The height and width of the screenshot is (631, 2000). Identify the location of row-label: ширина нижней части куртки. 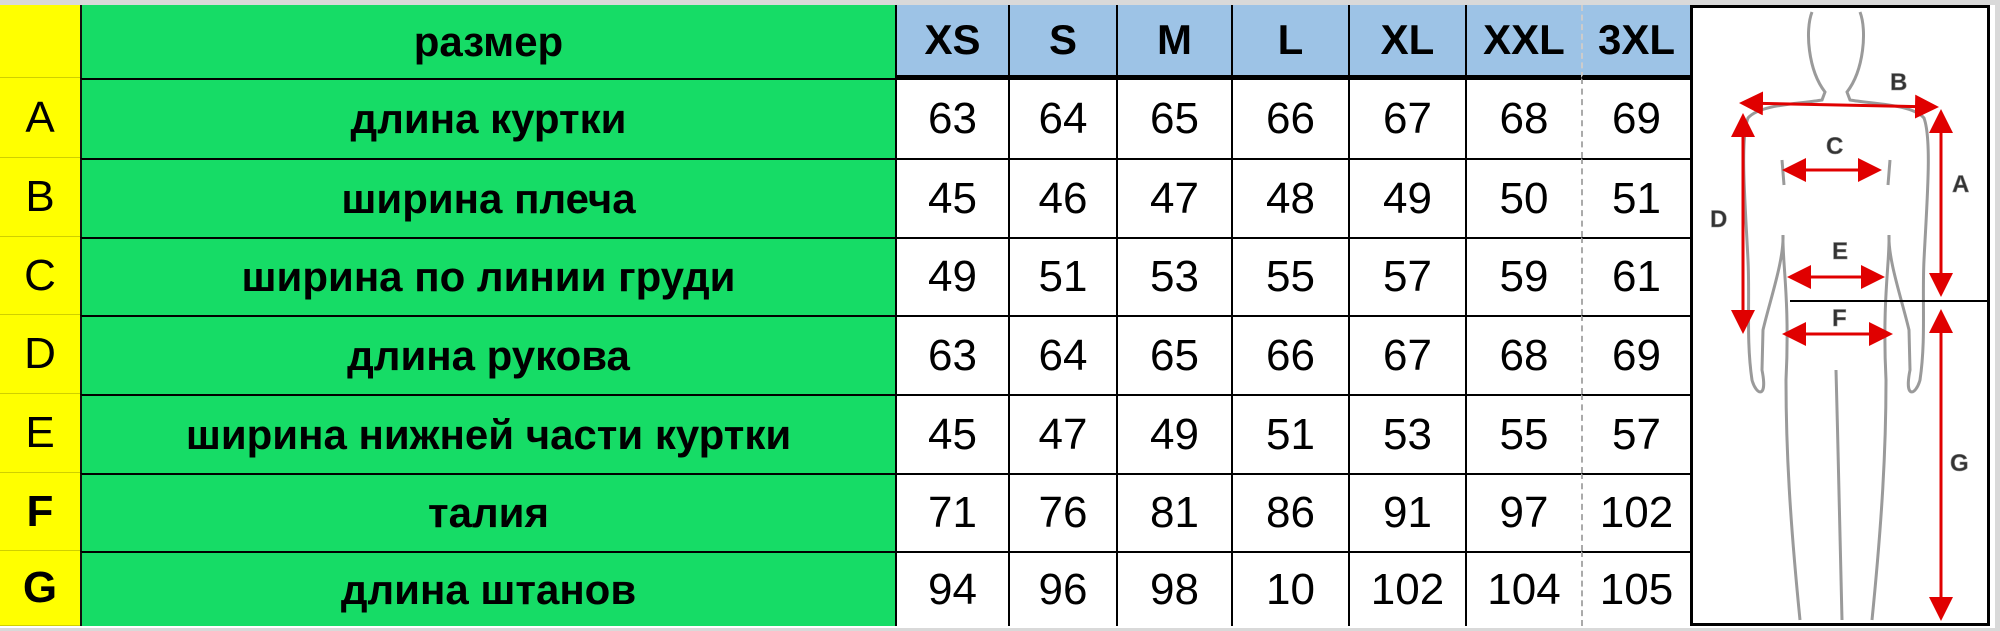
(487, 433).